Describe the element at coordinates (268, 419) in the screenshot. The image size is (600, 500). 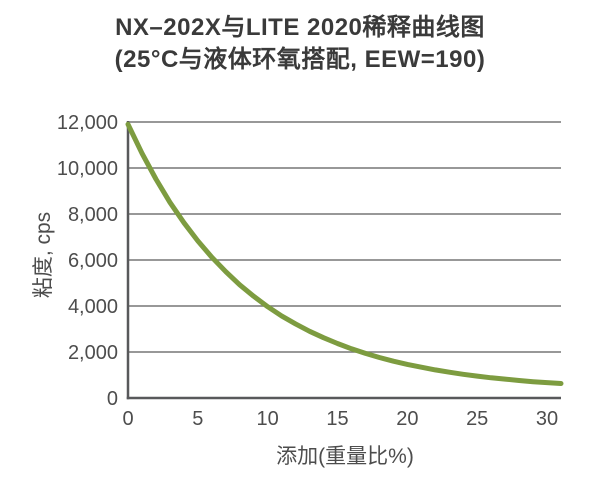
I see `x-tick-label: 10` at that location.